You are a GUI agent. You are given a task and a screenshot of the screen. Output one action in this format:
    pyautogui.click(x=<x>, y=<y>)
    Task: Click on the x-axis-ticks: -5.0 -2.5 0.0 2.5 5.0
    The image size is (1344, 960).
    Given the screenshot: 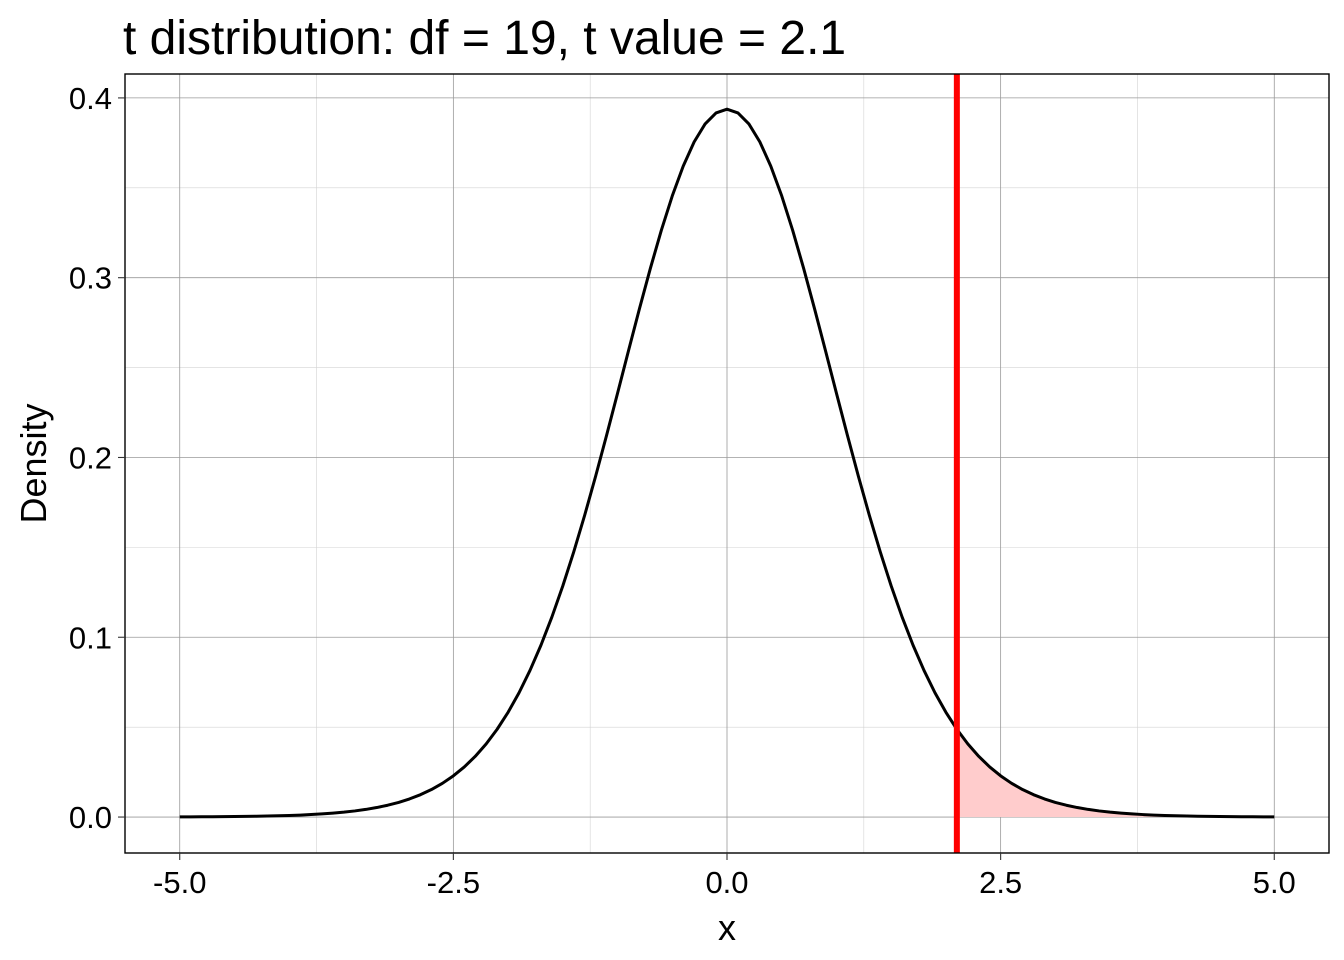 What is the action you would take?
    pyautogui.click(x=724, y=876)
    